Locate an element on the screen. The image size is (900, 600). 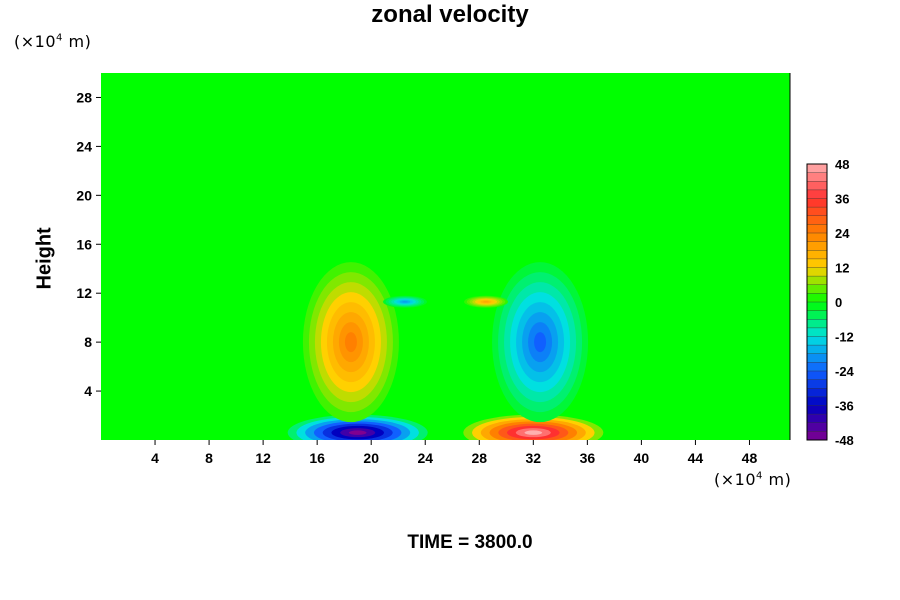
colorbar-tick-label: 24 is located at coordinates (842, 233).